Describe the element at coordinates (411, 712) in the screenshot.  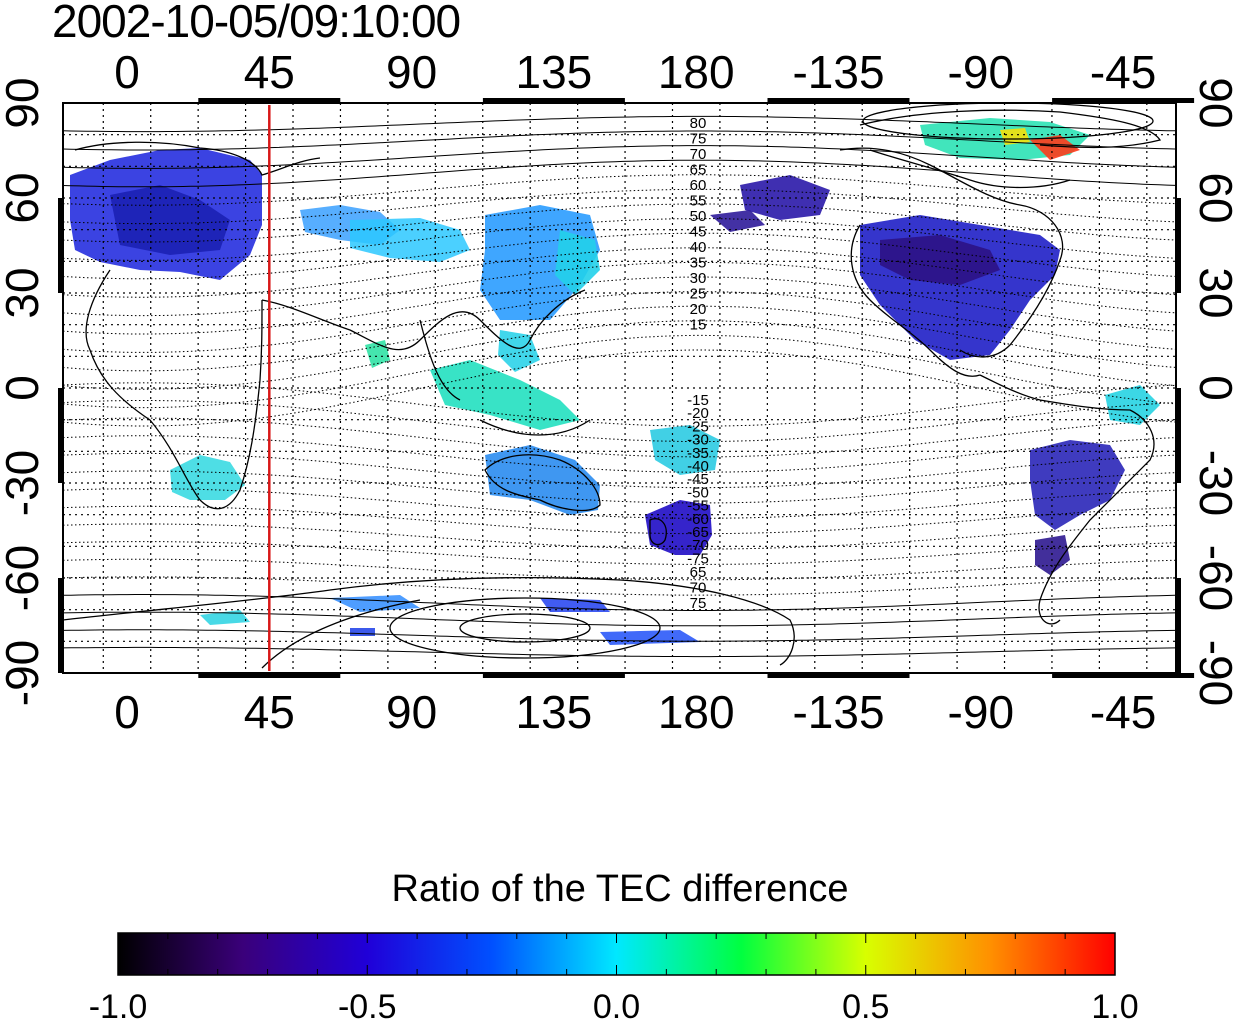
I see `bottom-tick-label: 90` at that location.